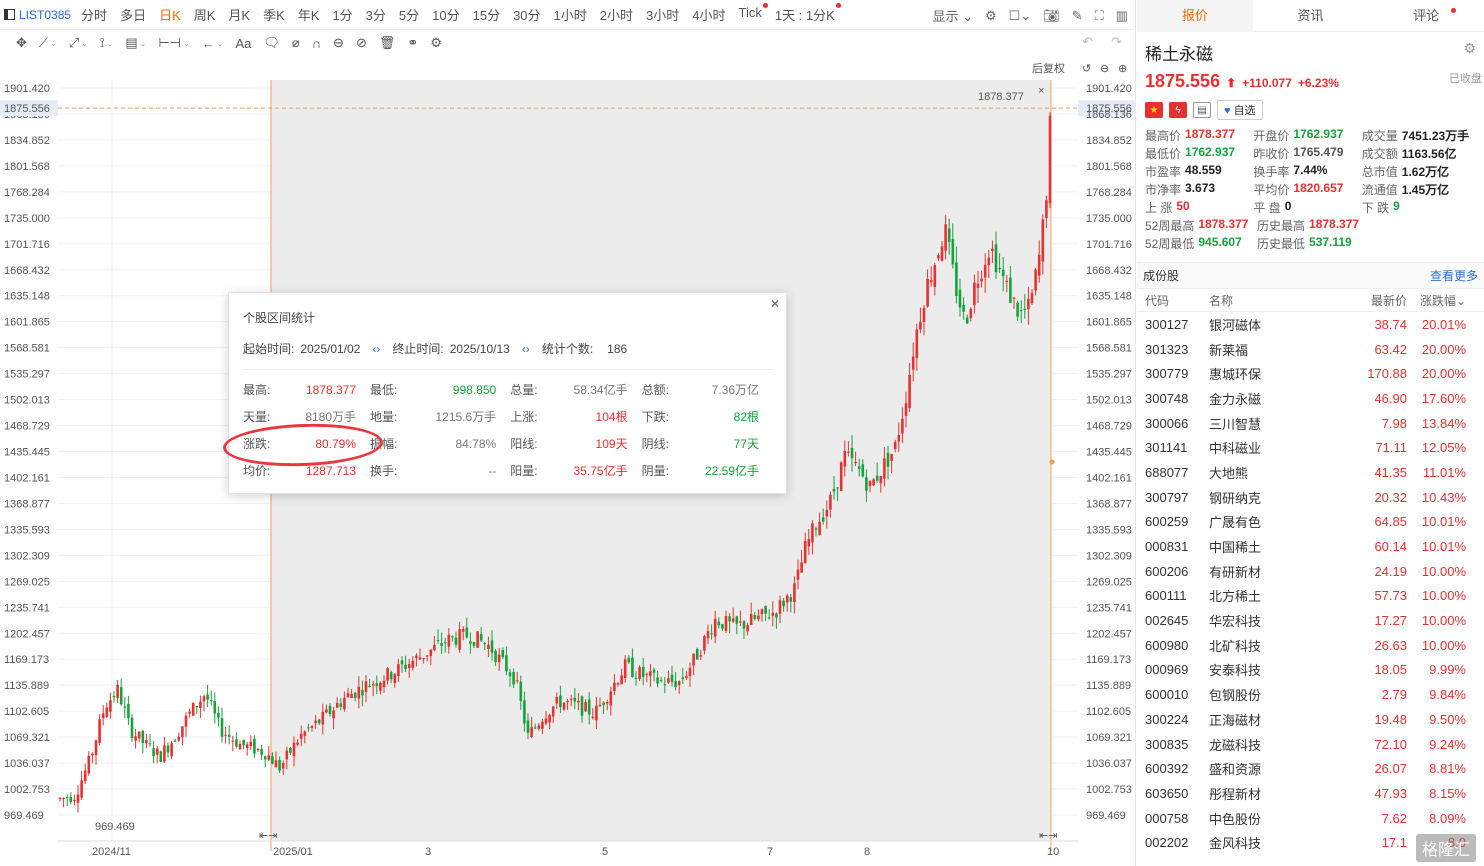  I want to click on period-2: 日K, so click(170, 15).